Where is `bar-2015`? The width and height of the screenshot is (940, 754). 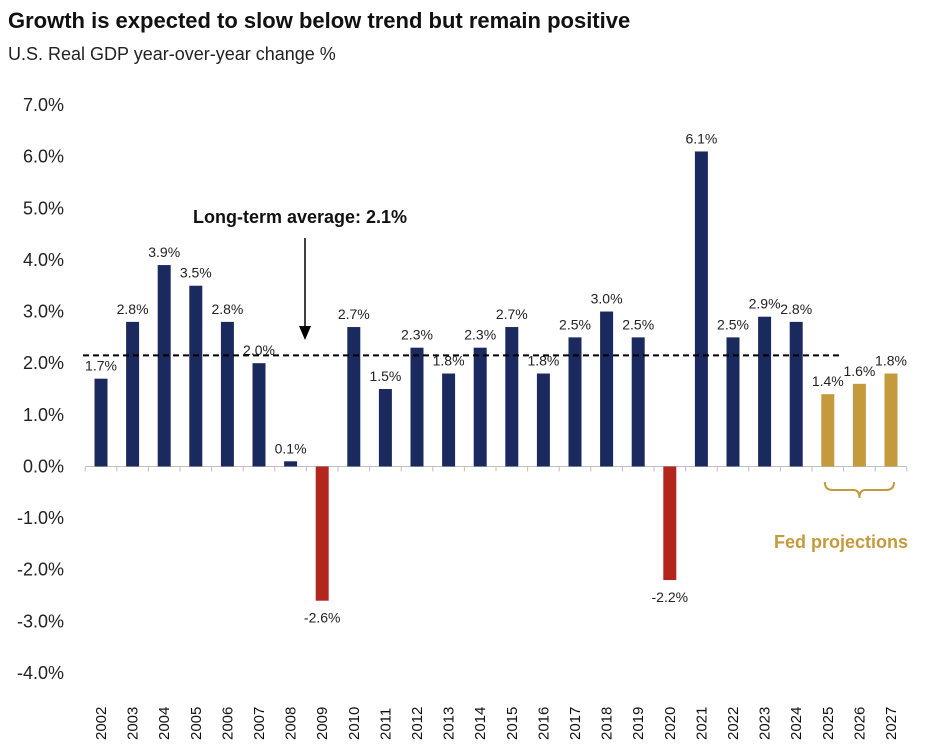
bar-2015 is located at coordinates (512, 397).